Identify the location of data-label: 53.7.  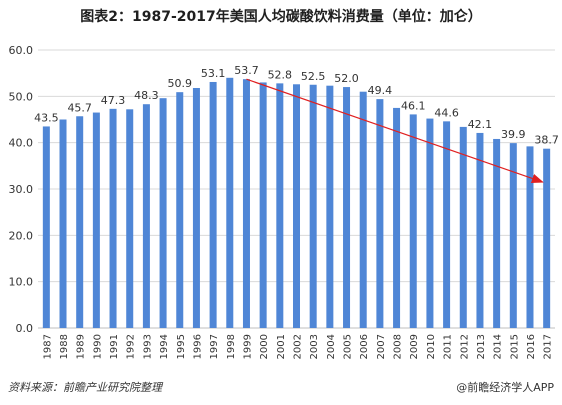
(246, 70).